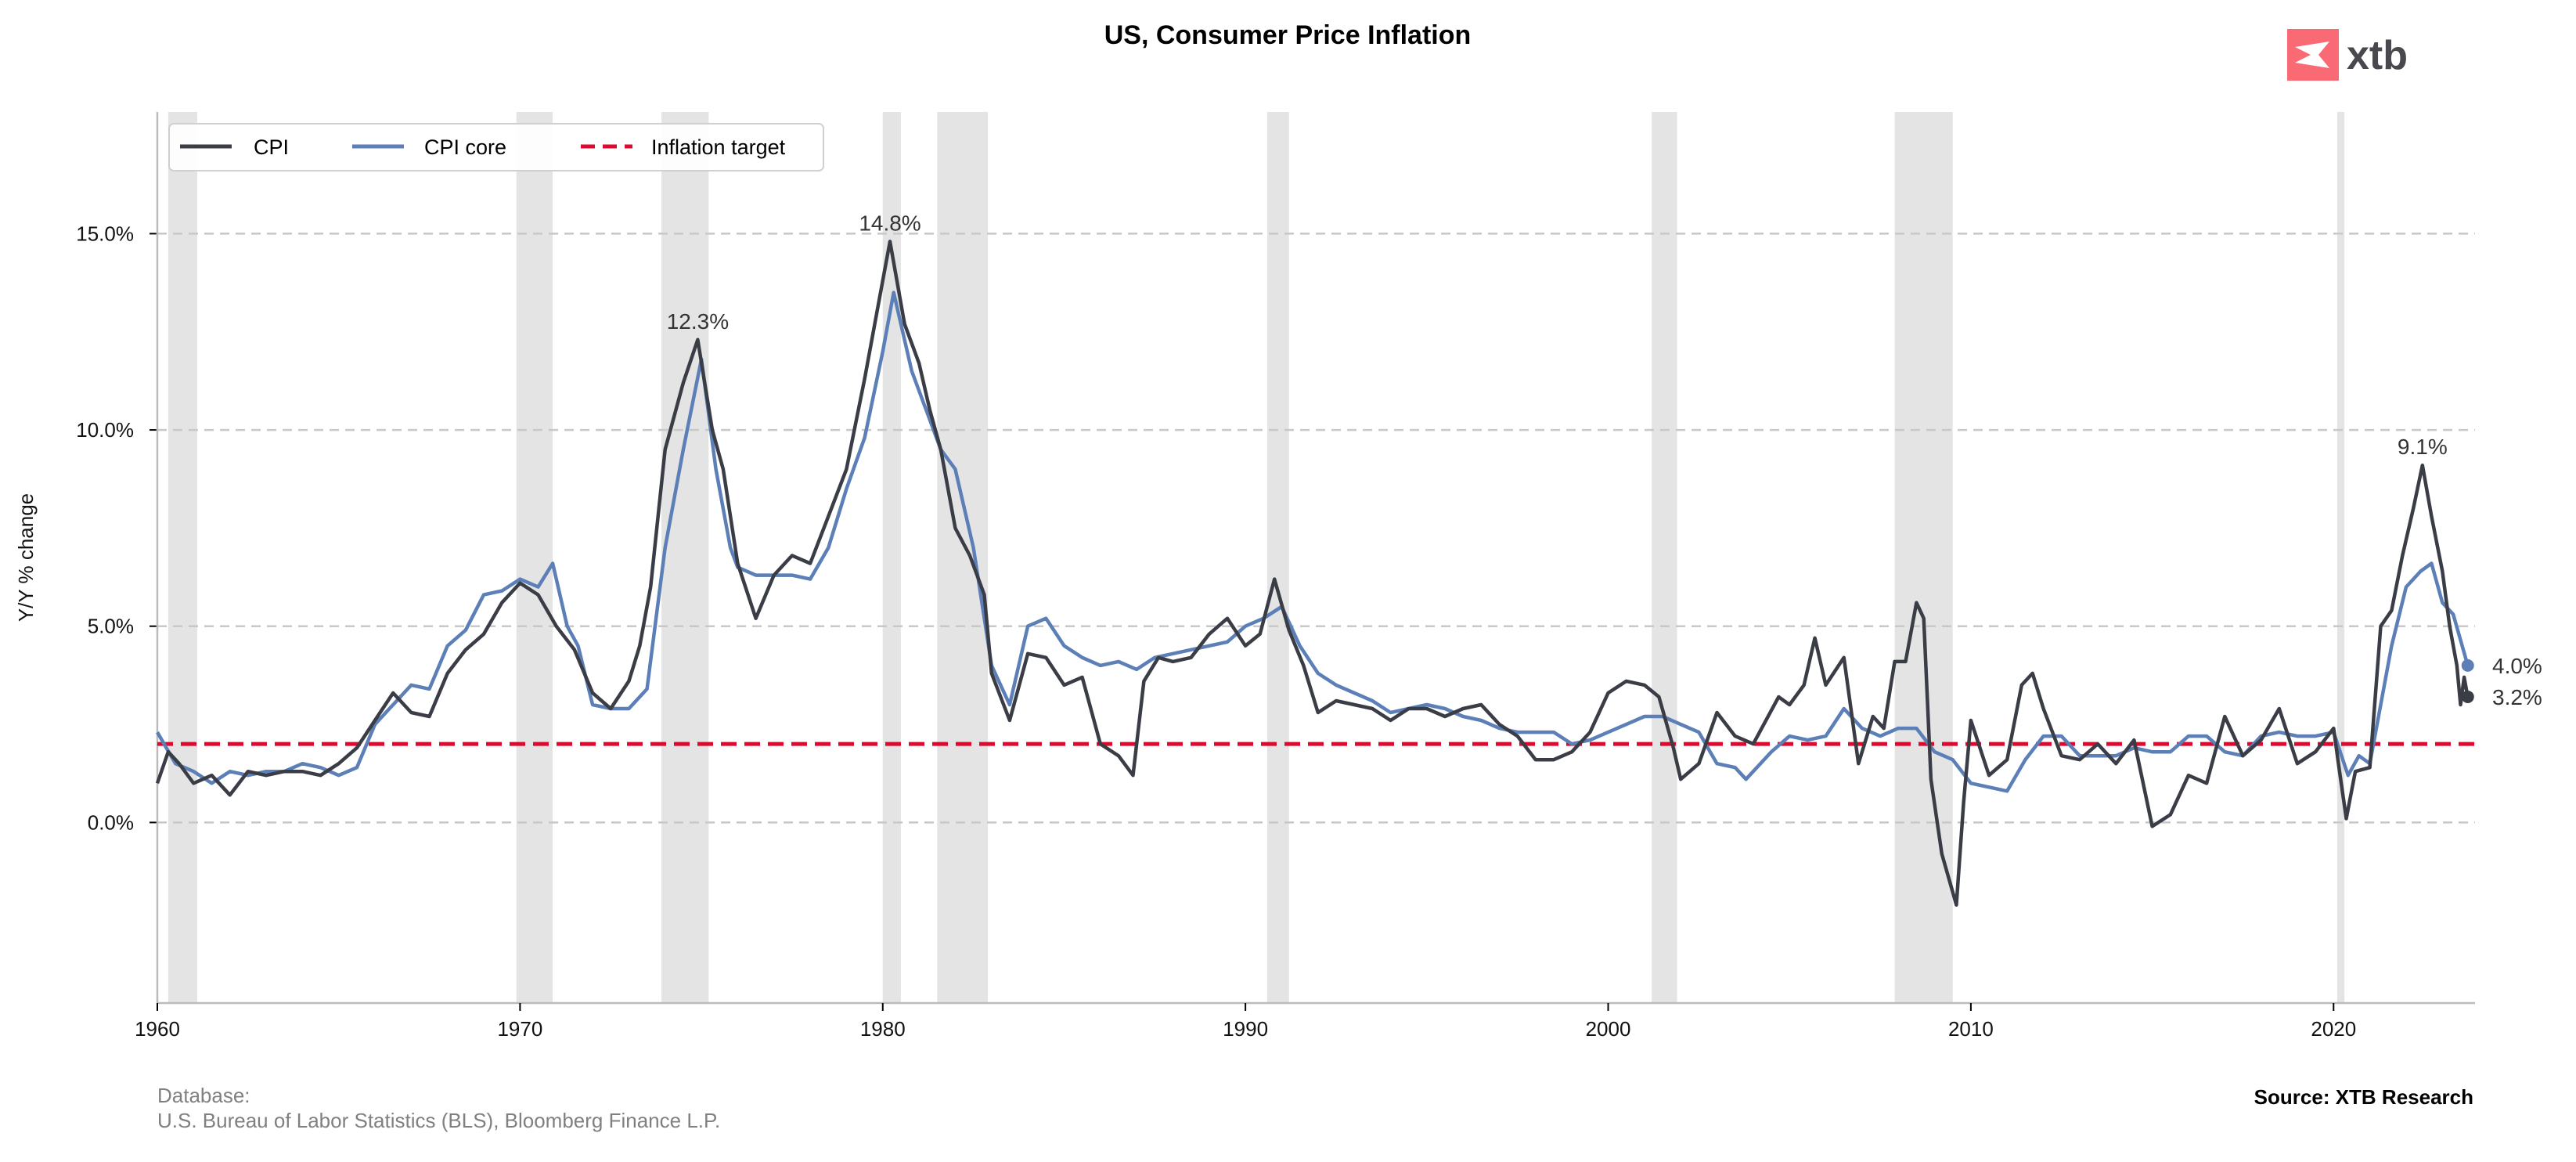 This screenshot has width=2576, height=1162. Describe the element at coordinates (105, 233) in the screenshot. I see `y-tick-label: 15.0%` at that location.